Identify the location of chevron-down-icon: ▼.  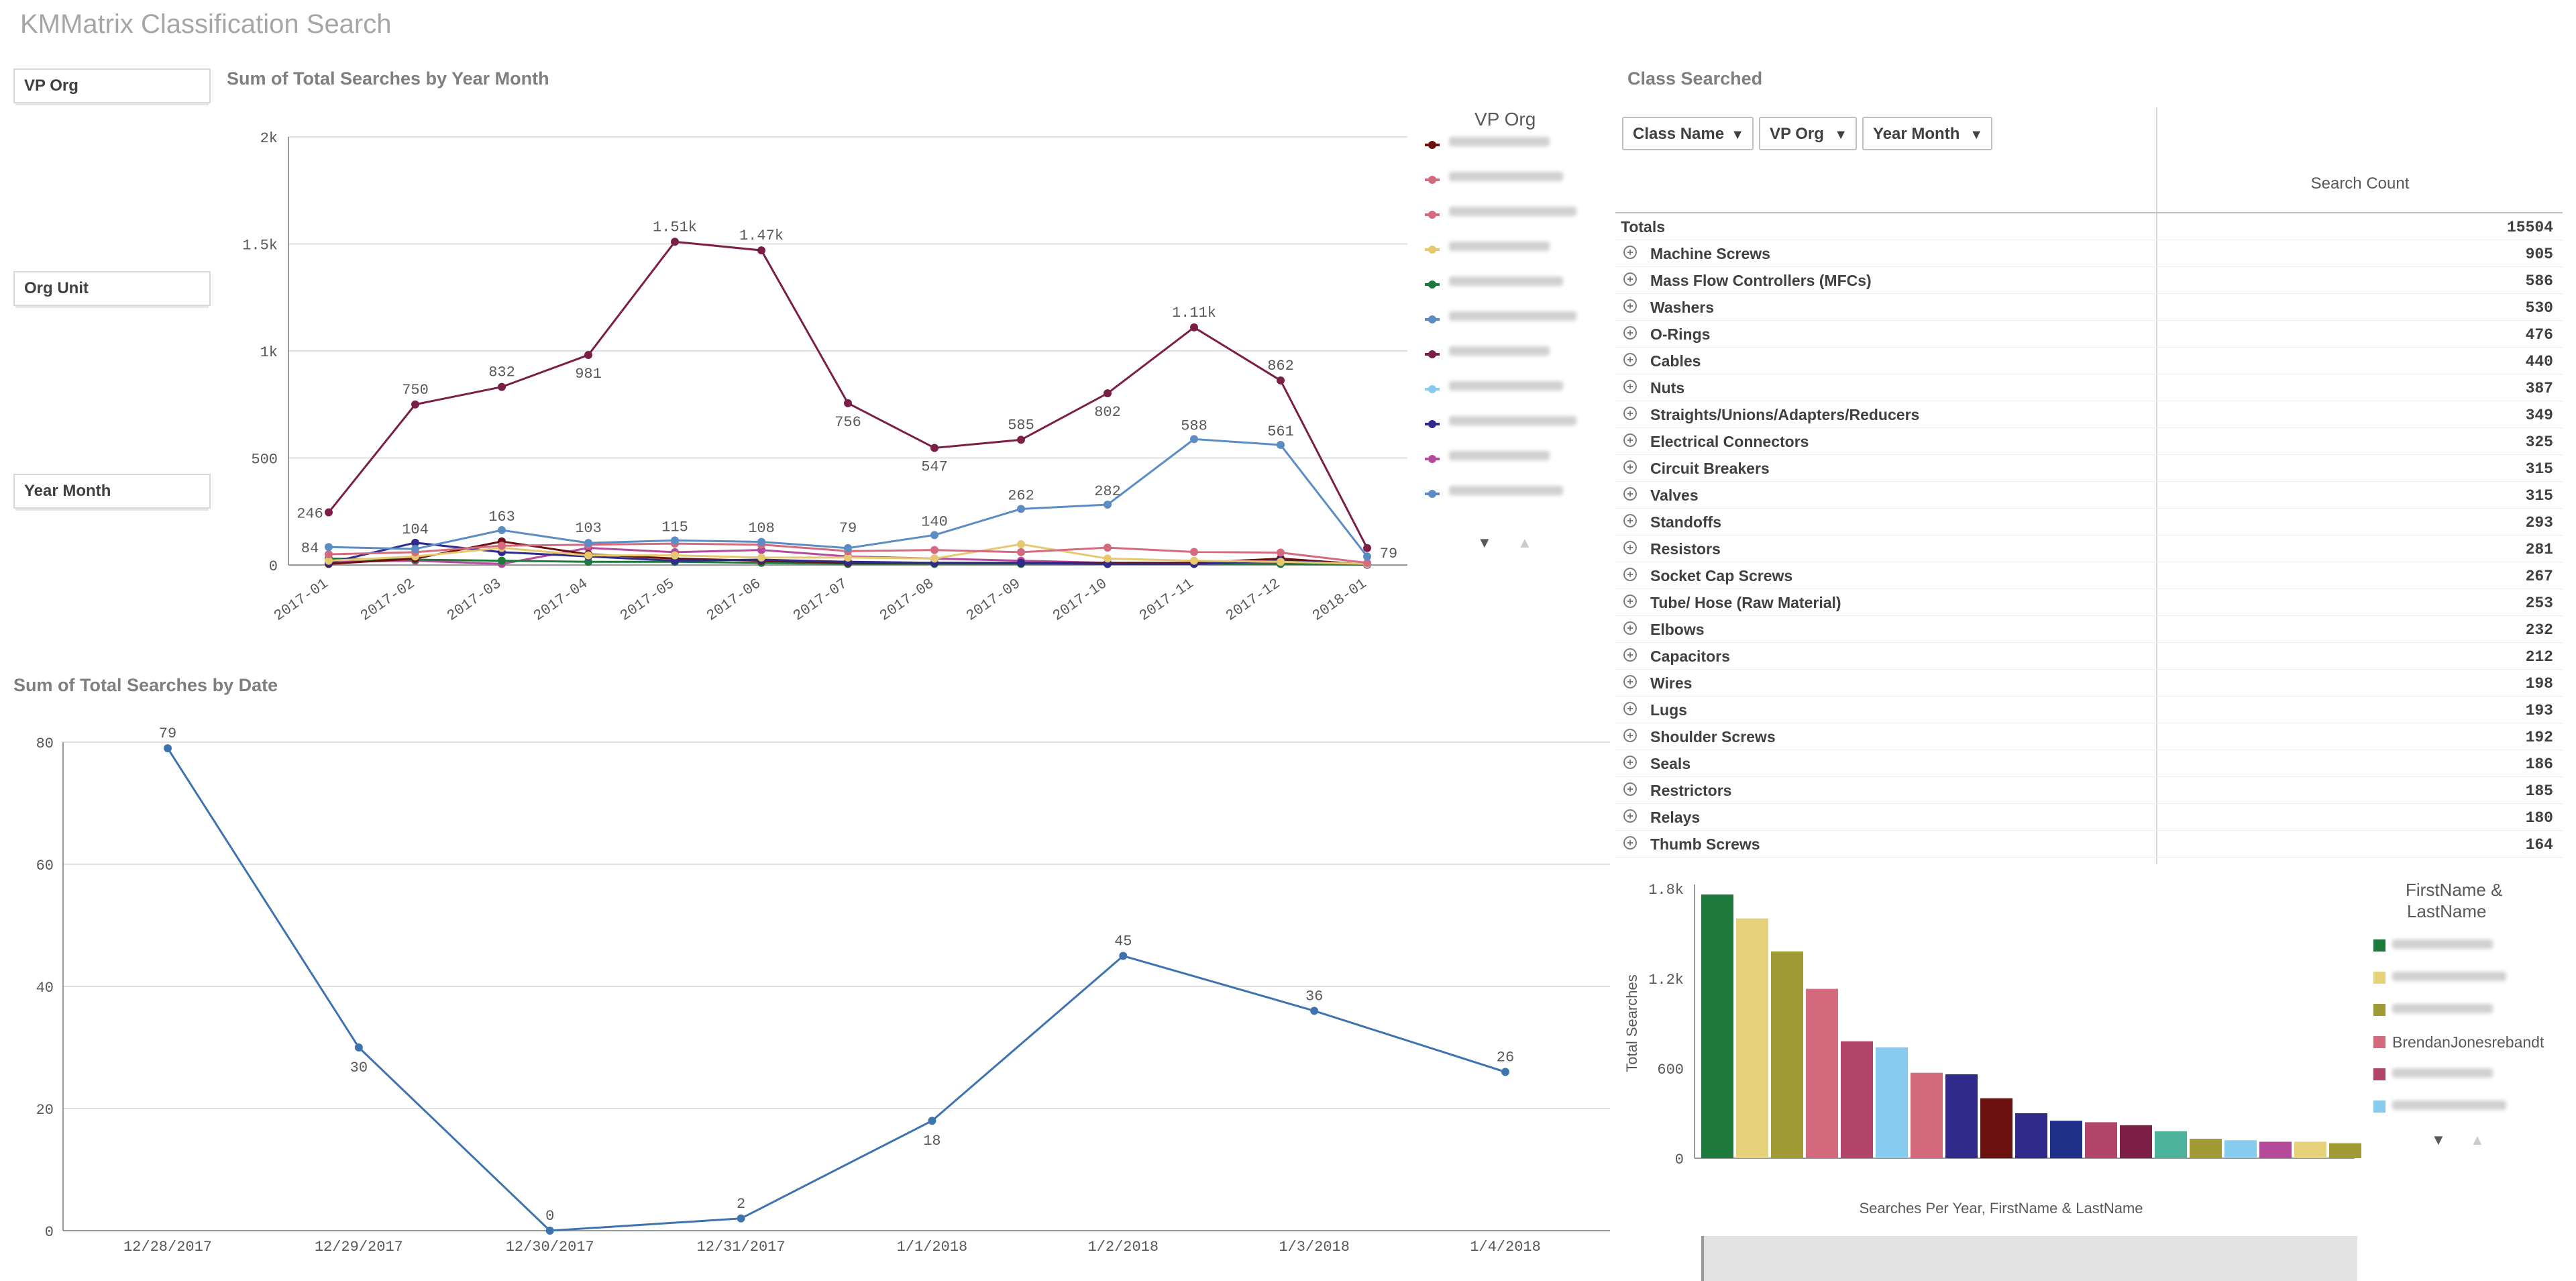
(1840, 134).